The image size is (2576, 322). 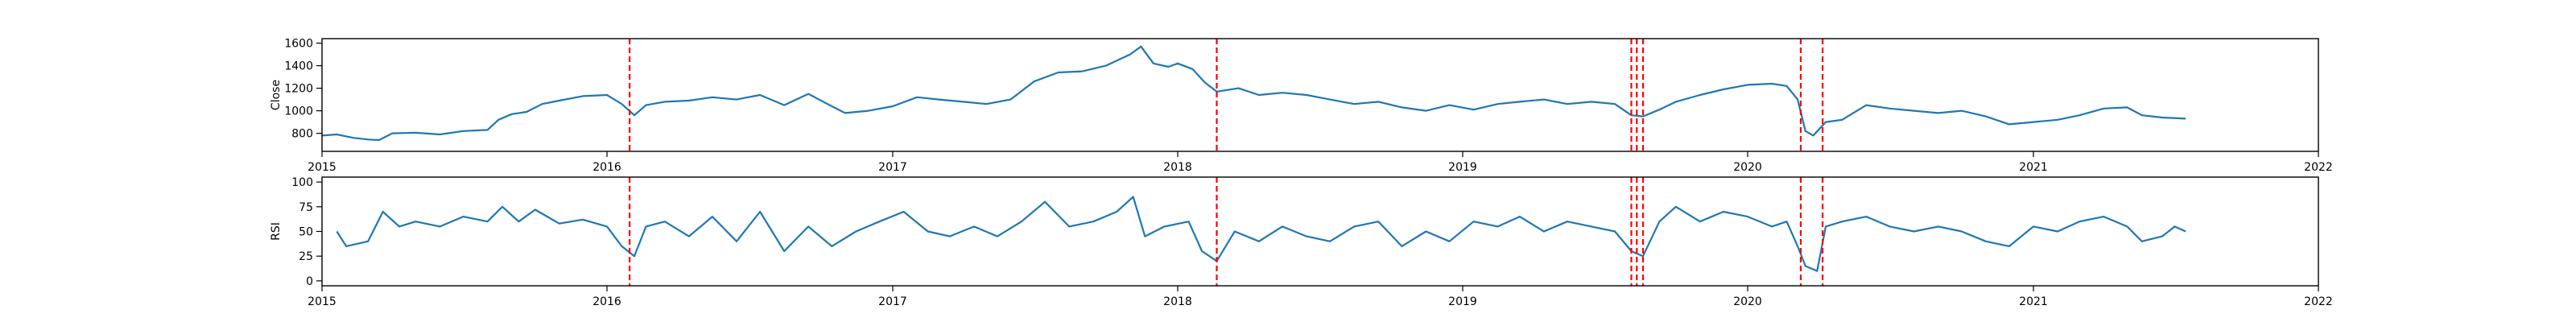 What do you see at coordinates (298, 44) in the screenshot?
I see `y-tick-label: 1600` at bounding box center [298, 44].